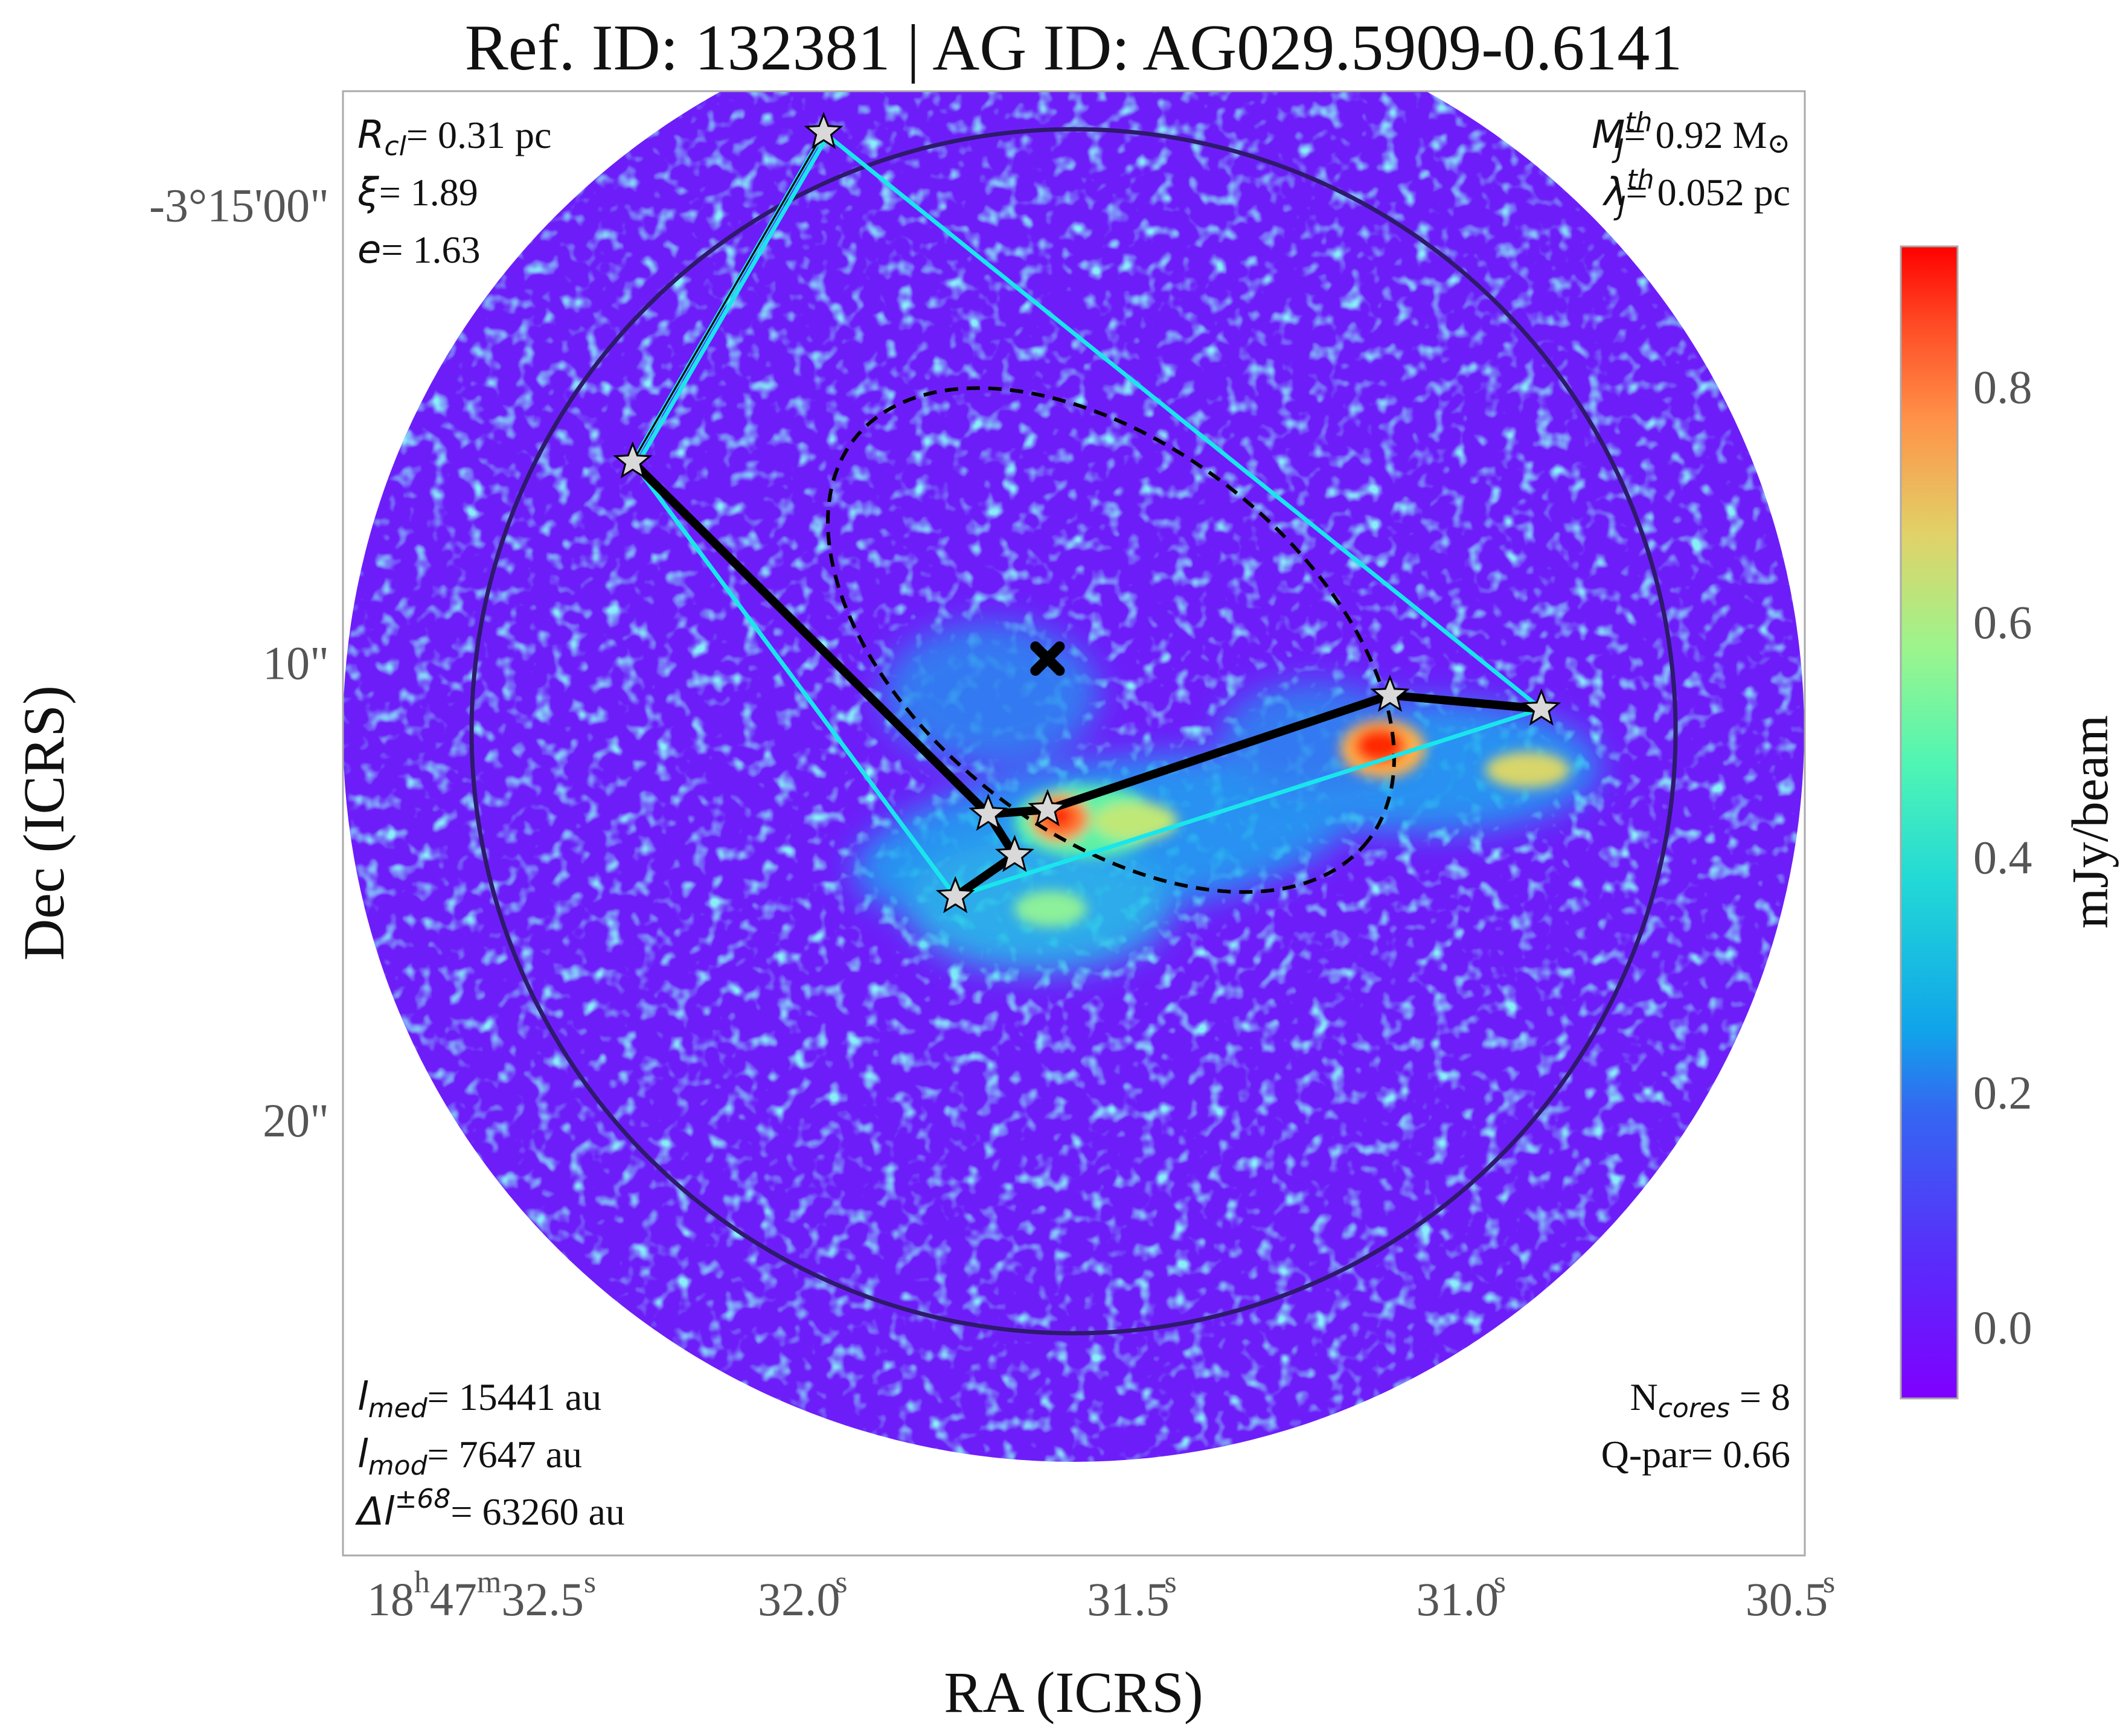 This screenshot has height=1736, width=2123. Describe the element at coordinates (1691, 135) in the screenshot. I see `jeans-mass-annotation: Mth J= 0.92 M⊙` at that location.